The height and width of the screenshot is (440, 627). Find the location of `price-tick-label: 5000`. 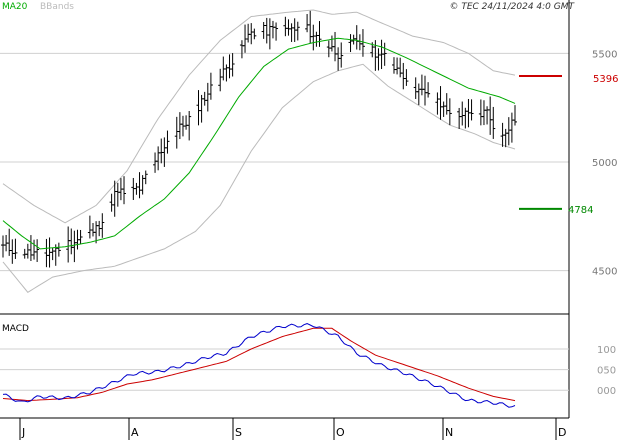

price-tick-label: 5000 is located at coordinates (604, 163).